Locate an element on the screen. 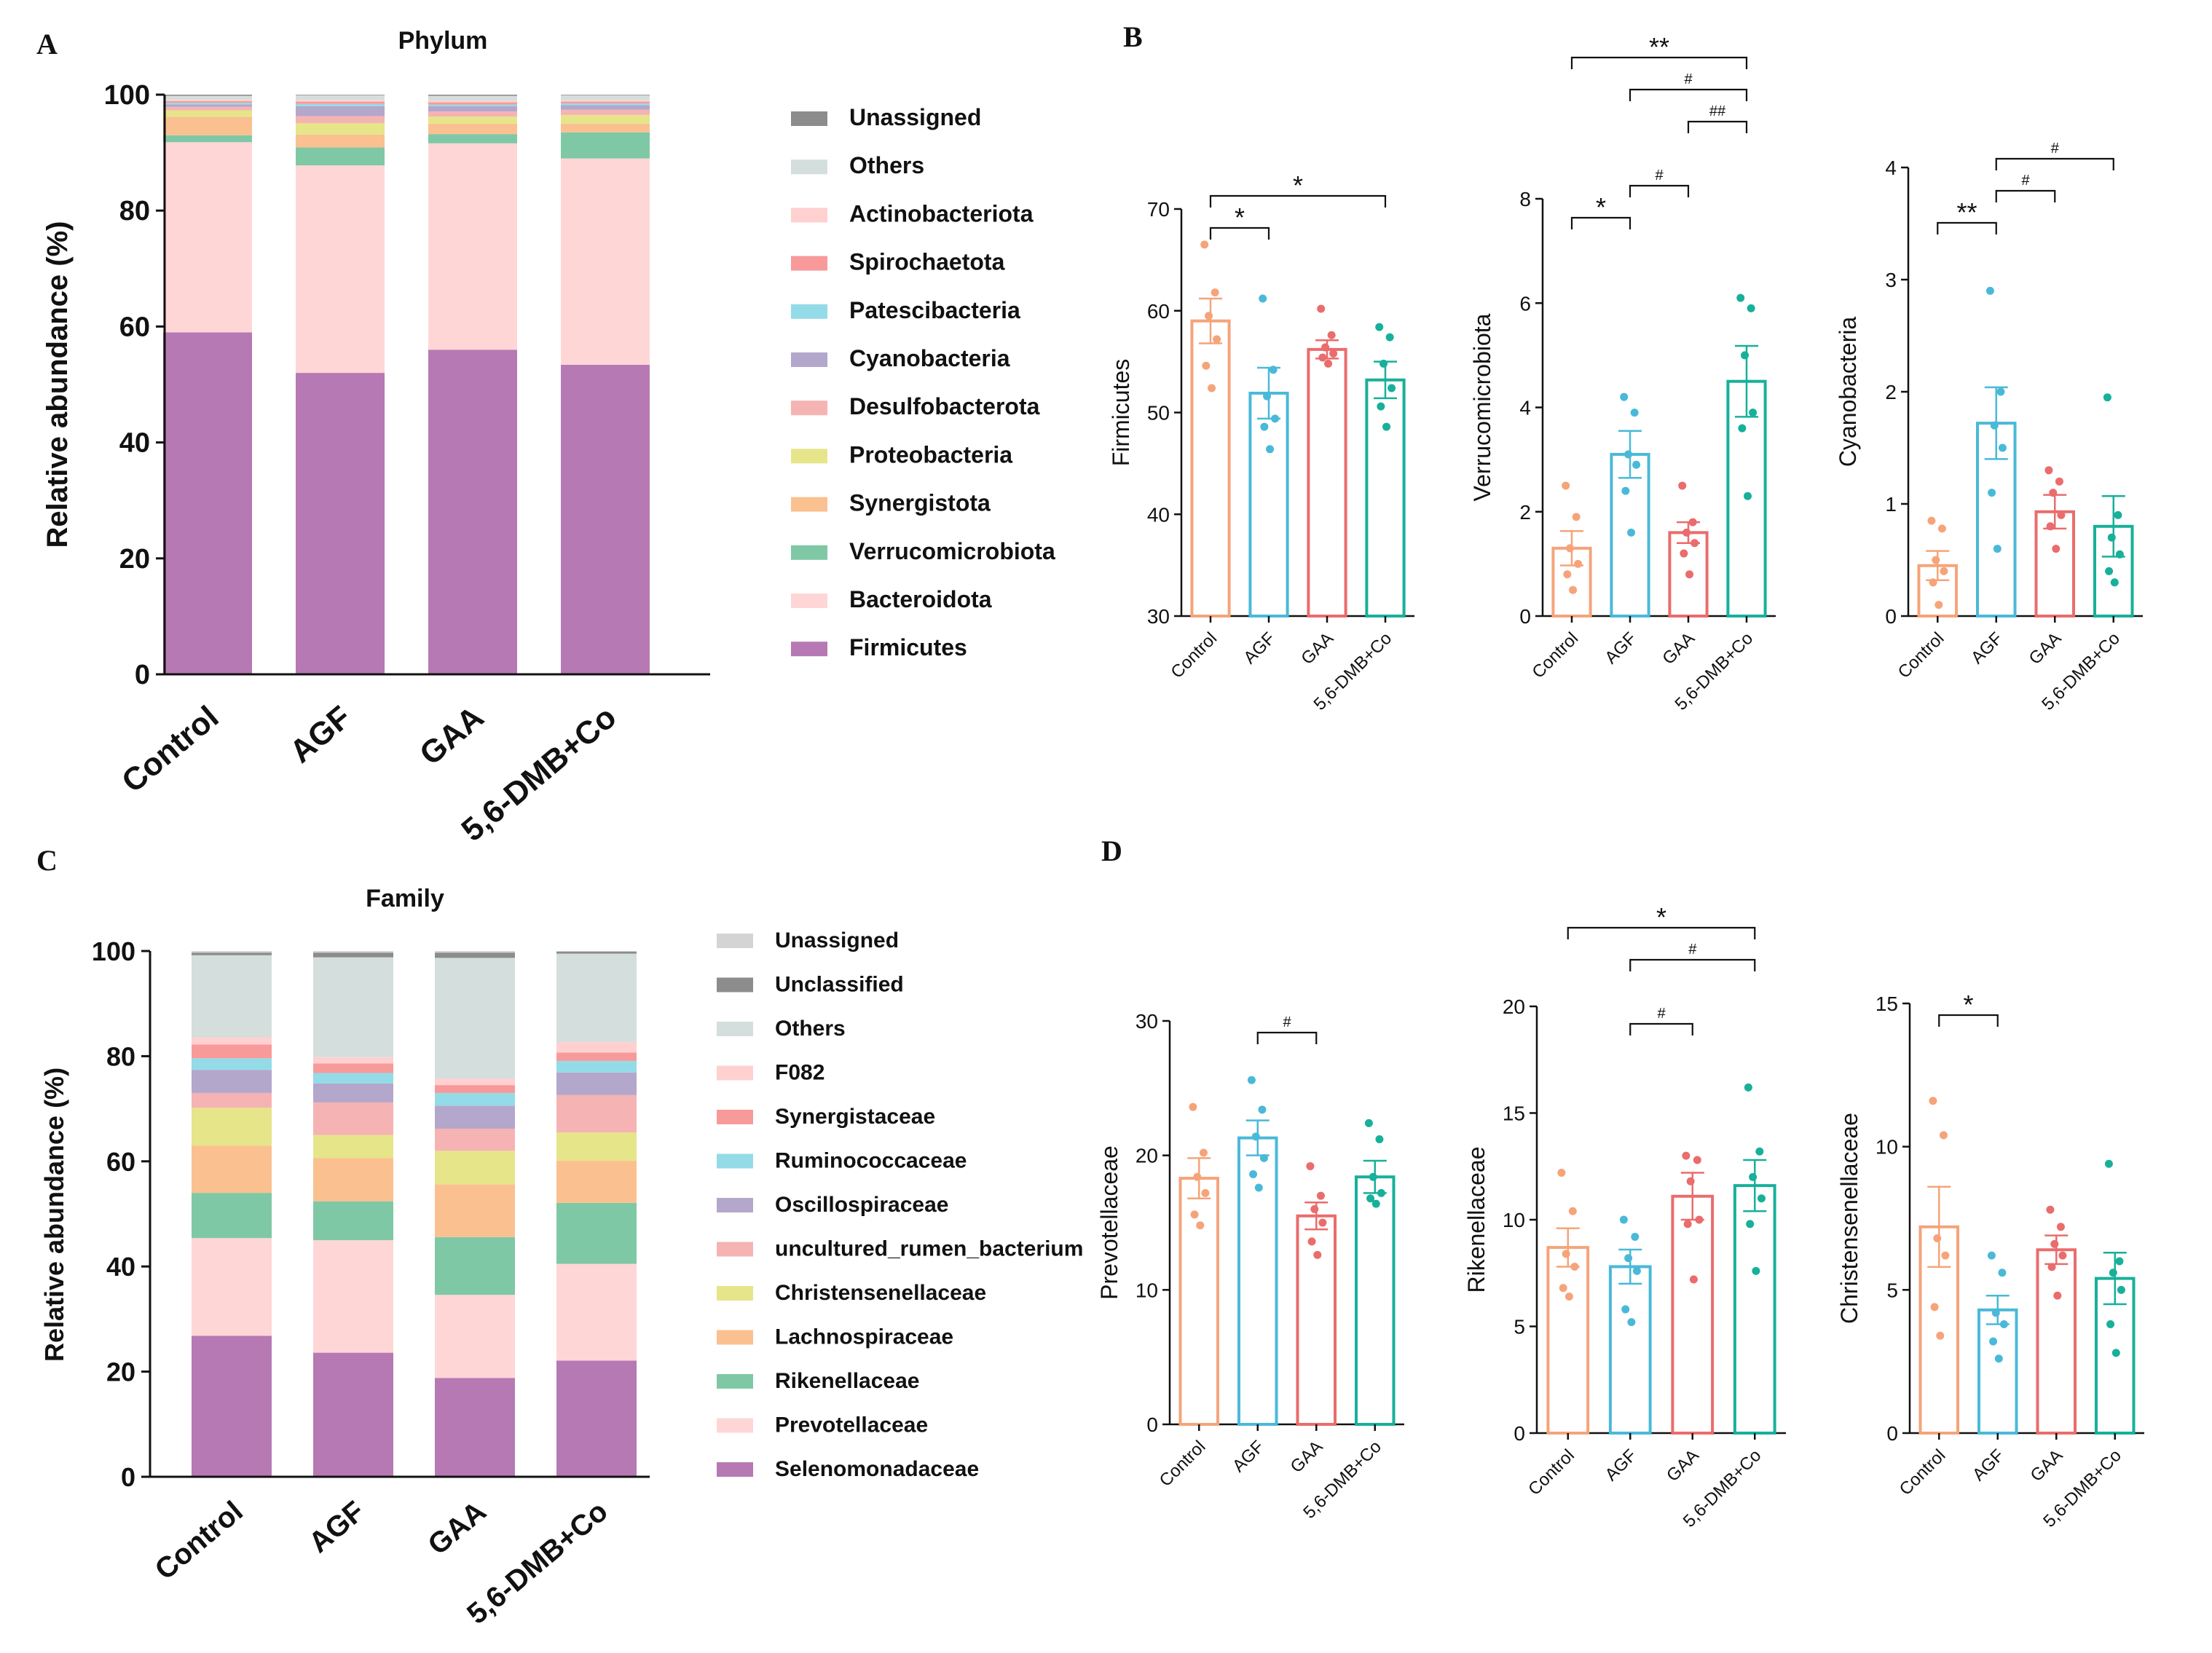 This screenshot has height=1653, width=2212. significance-label: * is located at coordinates (1298, 185).